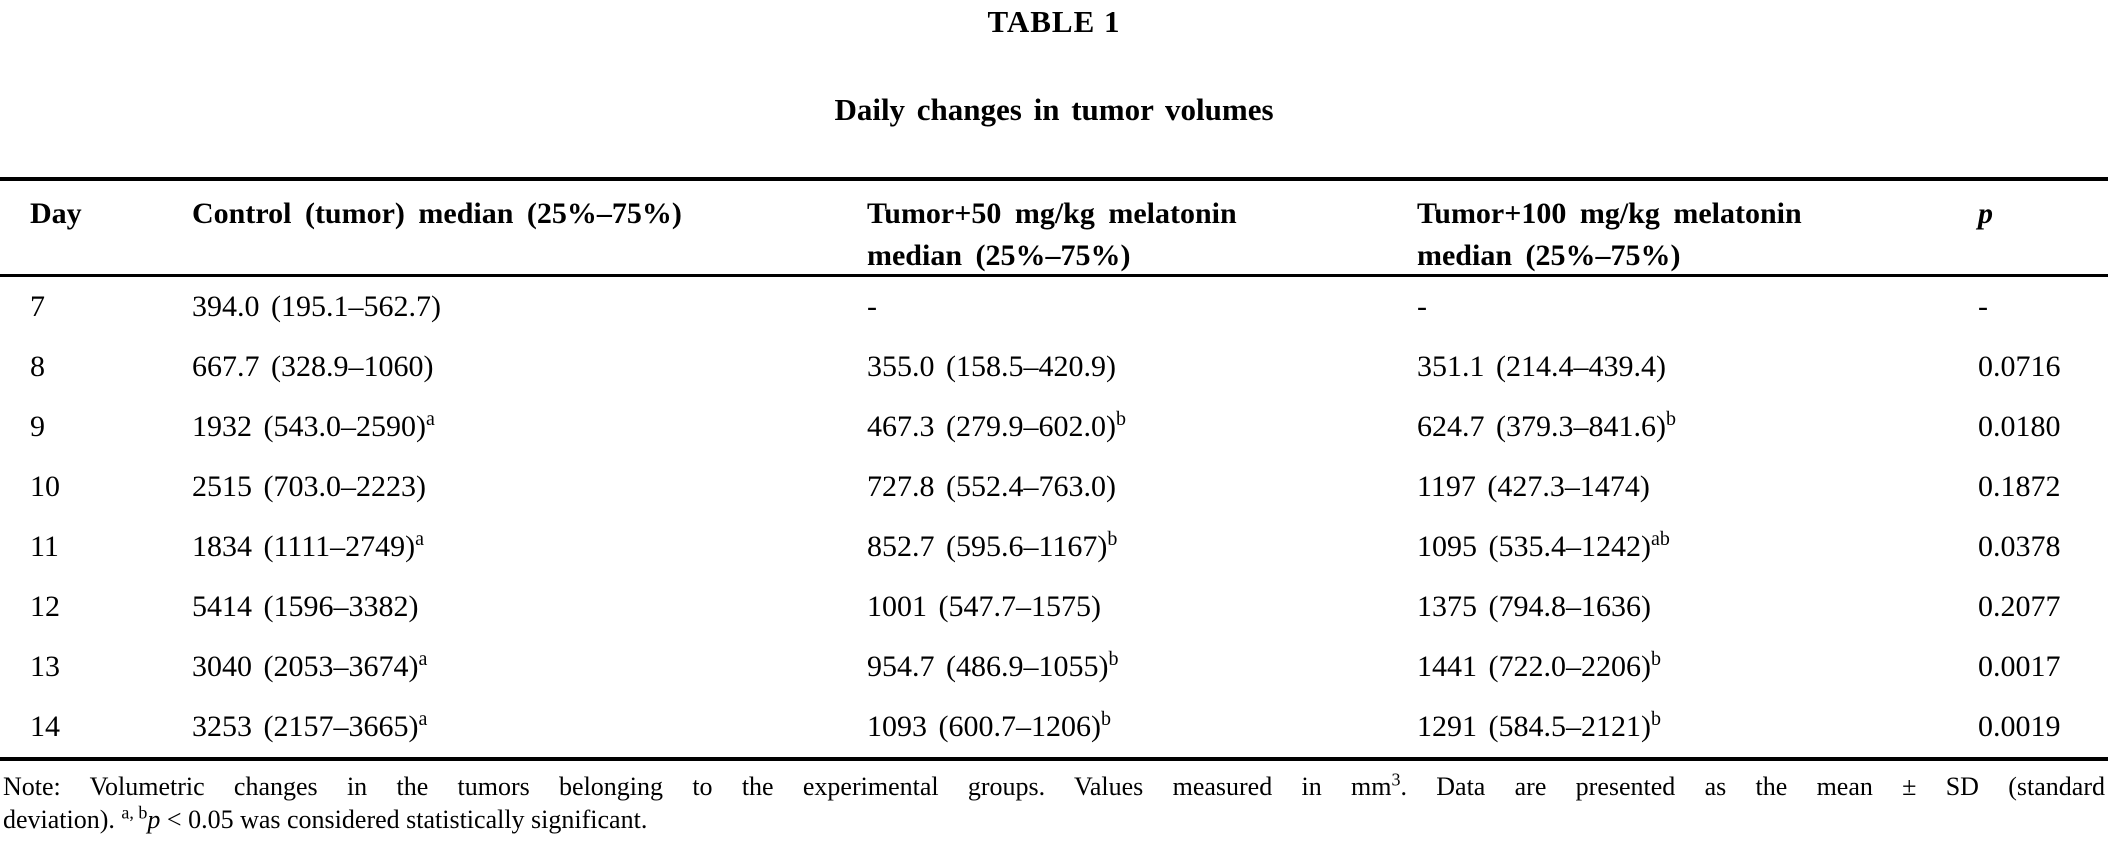  What do you see at coordinates (992, 545) in the screenshot?
I see `cell-melatonin-50: 852.7 (595.6–1167)b` at bounding box center [992, 545].